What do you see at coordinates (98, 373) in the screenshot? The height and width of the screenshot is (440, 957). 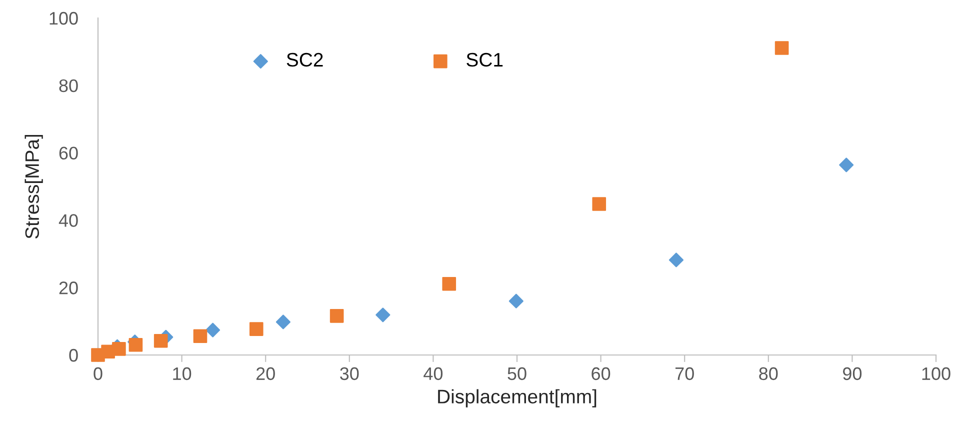 I see `x-tick-label: 0` at bounding box center [98, 373].